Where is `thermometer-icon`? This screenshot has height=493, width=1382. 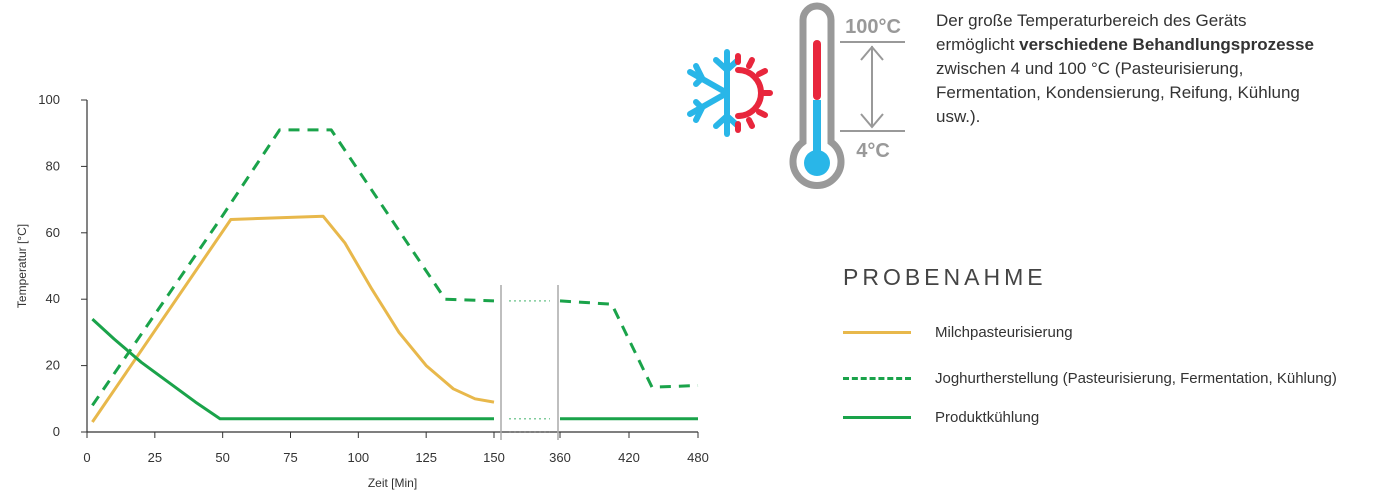
thermometer-icon is located at coordinates (817, 95).